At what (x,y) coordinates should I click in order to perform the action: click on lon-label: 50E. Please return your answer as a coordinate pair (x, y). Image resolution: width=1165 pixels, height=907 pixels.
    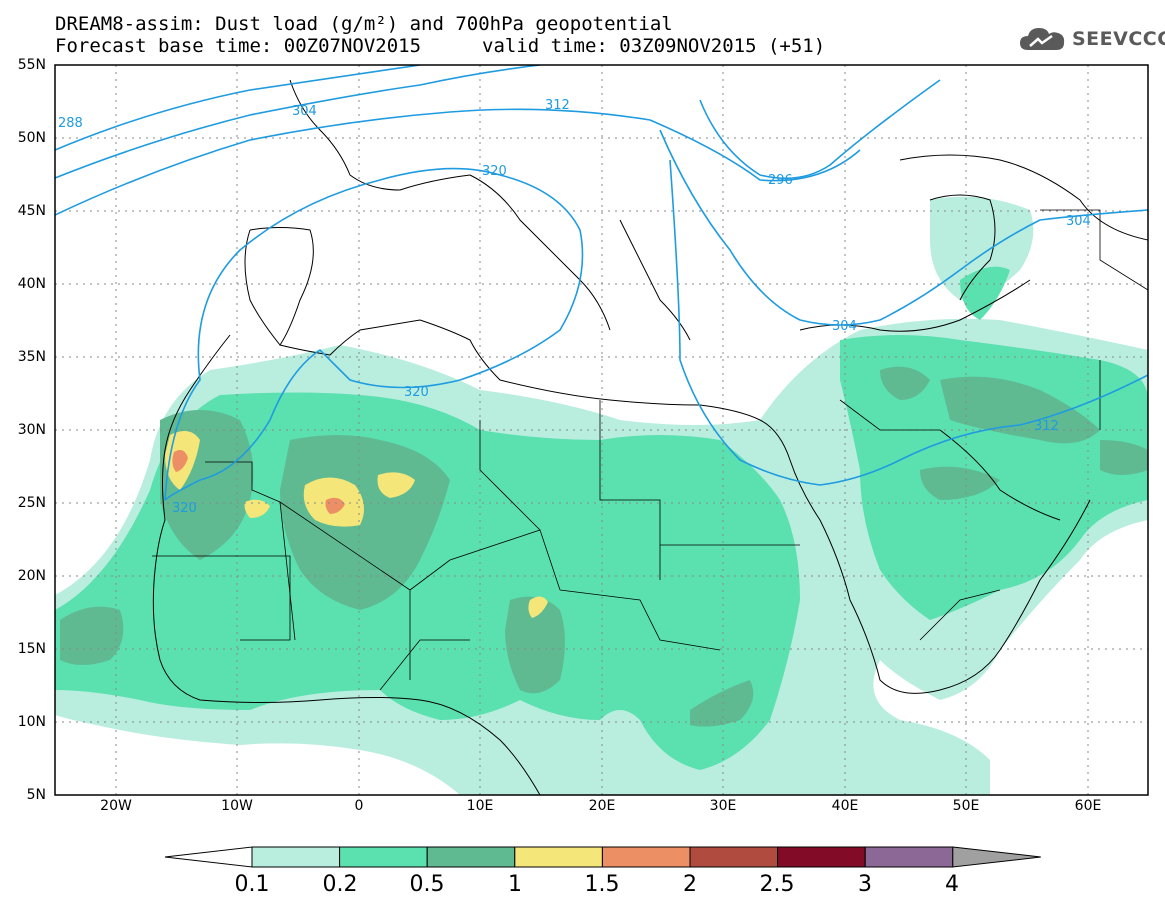
    Looking at the image, I should click on (966, 806).